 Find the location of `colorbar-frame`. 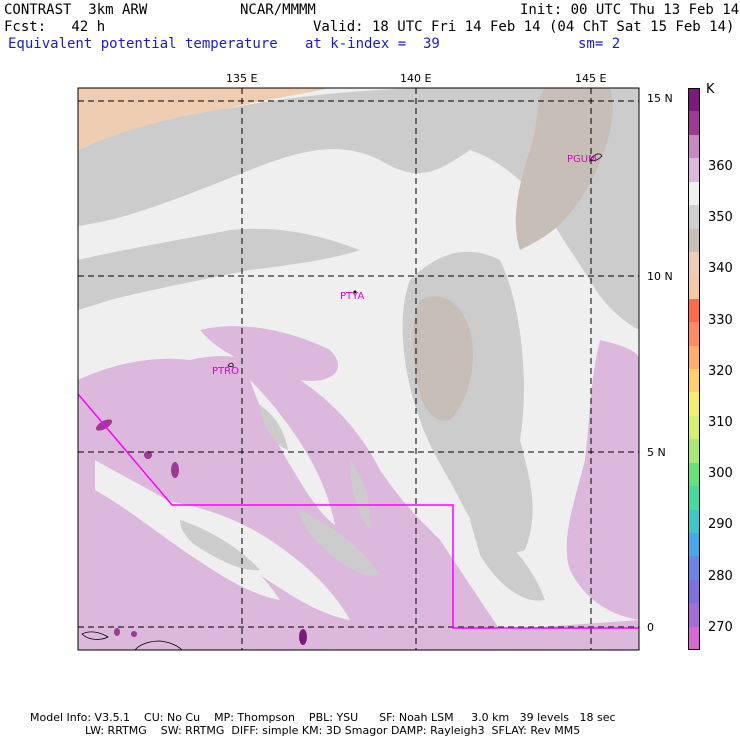

colorbar-frame is located at coordinates (694, 369).